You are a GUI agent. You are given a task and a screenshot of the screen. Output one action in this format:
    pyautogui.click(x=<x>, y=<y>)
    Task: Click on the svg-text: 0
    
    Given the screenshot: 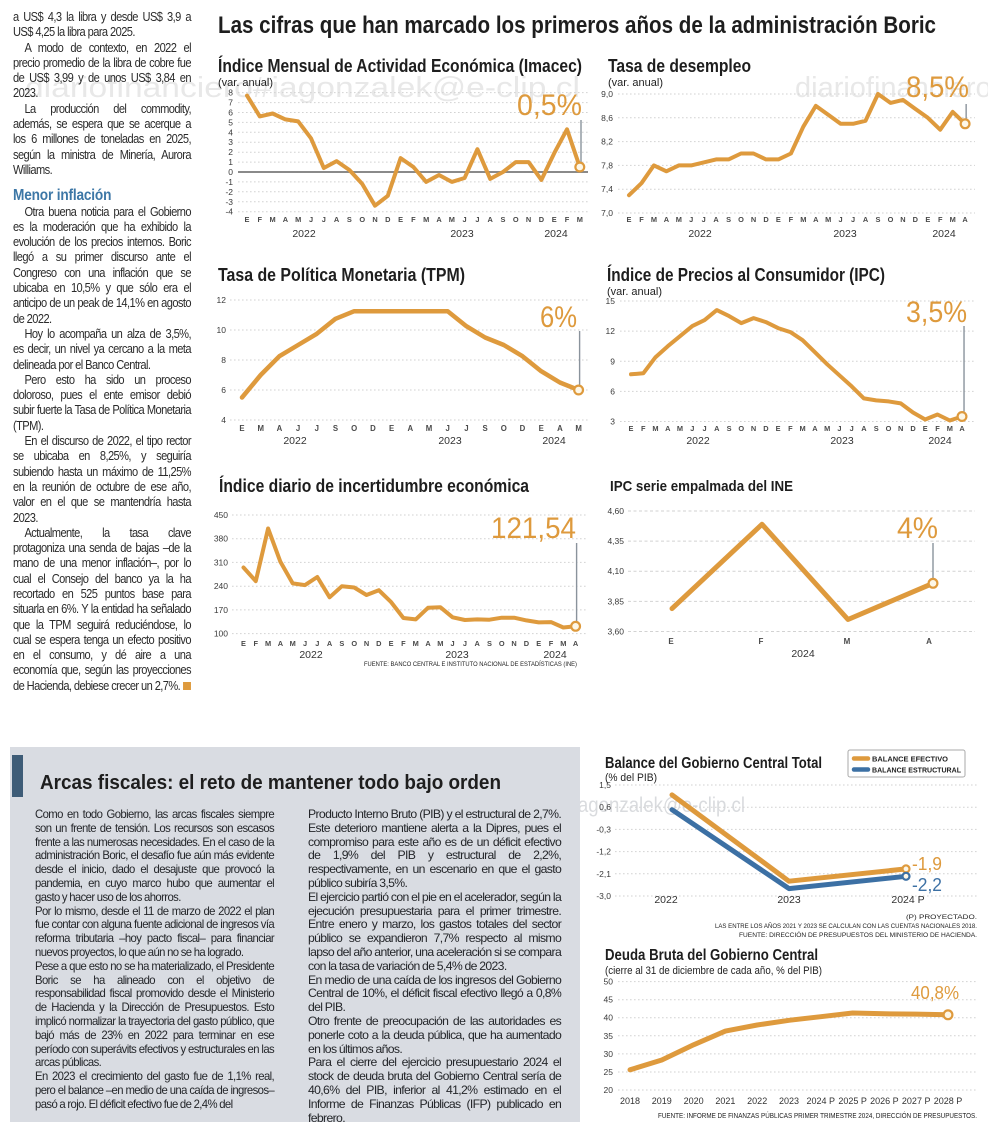 What is the action you would take?
    pyautogui.click(x=230, y=172)
    